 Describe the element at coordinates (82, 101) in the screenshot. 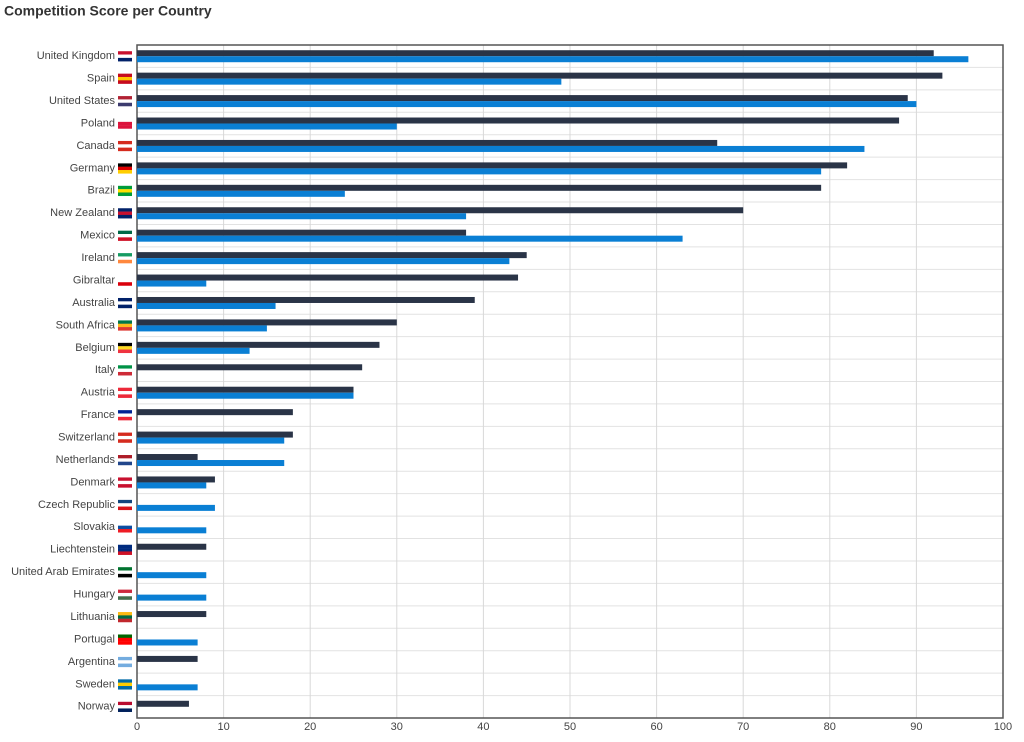

I see `y-tick-label: United States` at that location.